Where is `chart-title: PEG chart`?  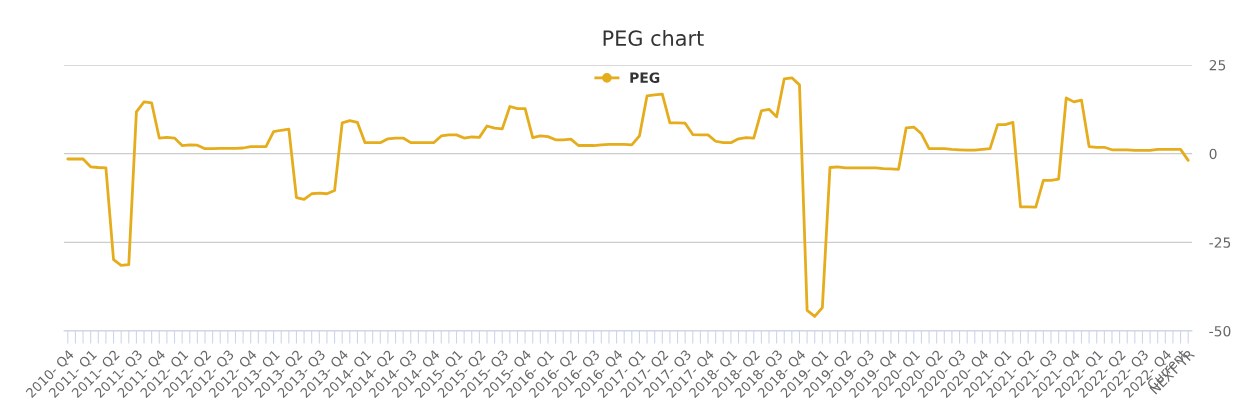 chart-title: PEG chart is located at coordinates (653, 38).